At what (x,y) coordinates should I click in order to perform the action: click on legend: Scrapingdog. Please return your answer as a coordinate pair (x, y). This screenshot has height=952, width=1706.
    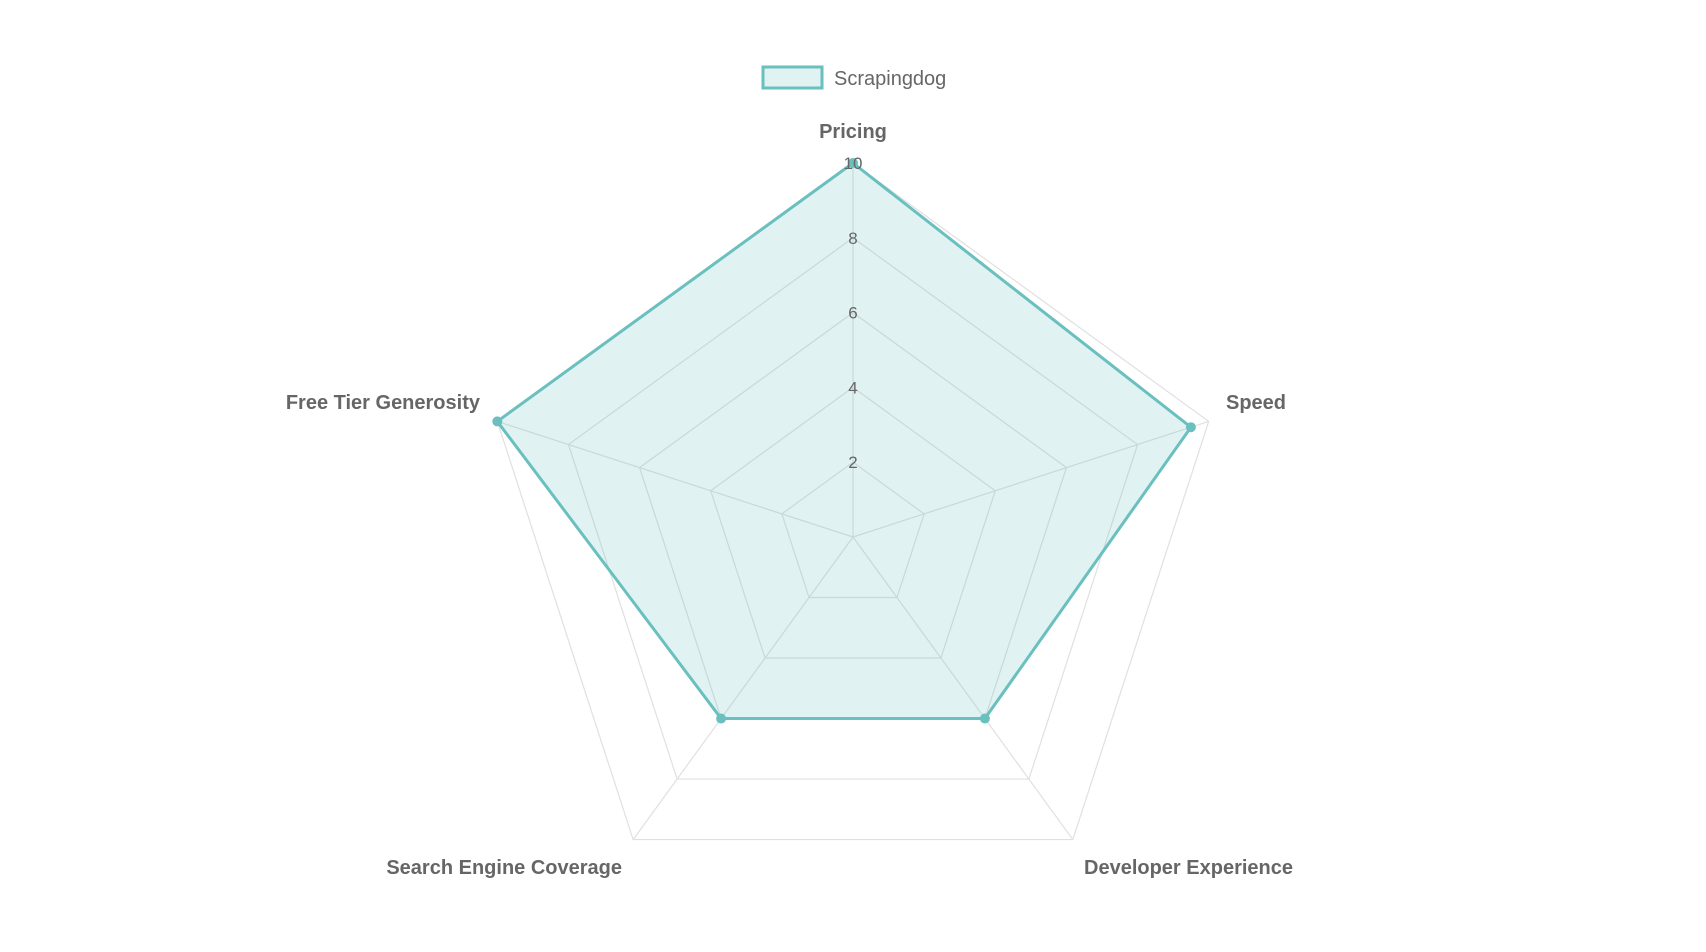
    Looking at the image, I should click on (853, 77).